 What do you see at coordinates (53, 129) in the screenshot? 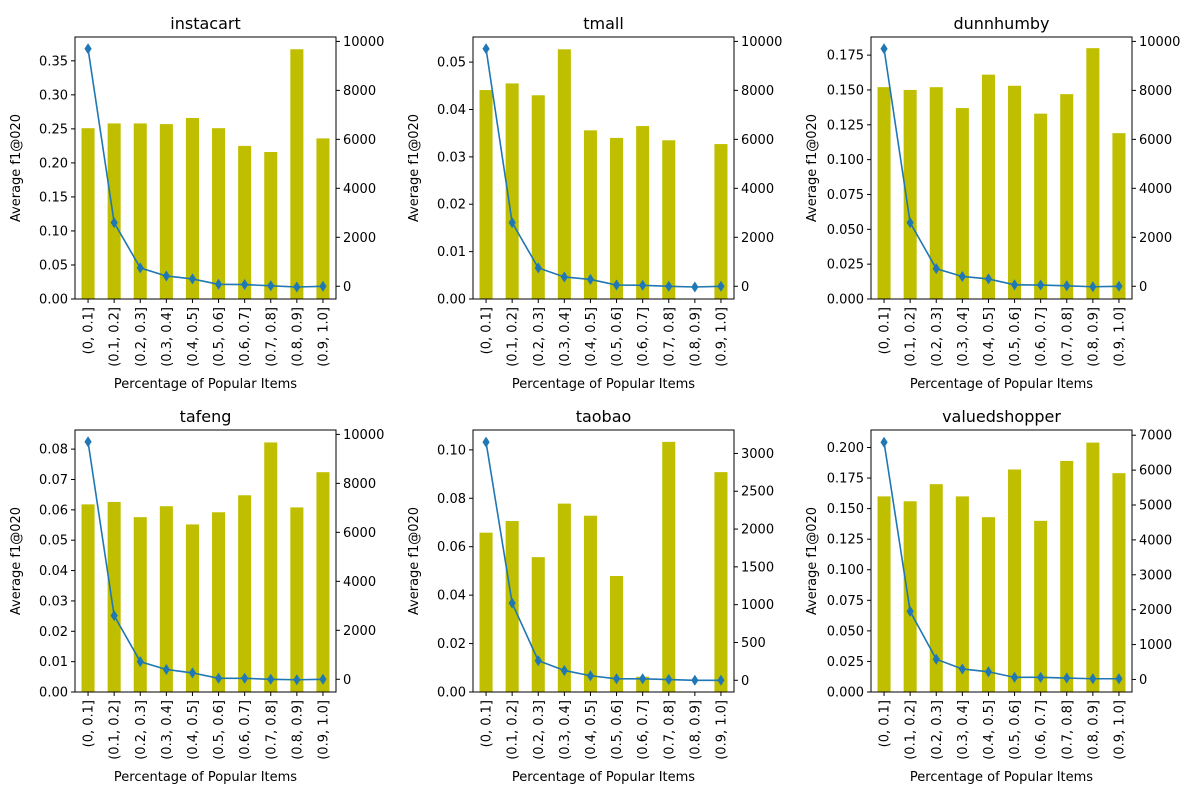
I see `ytick-label: 0.25` at bounding box center [53, 129].